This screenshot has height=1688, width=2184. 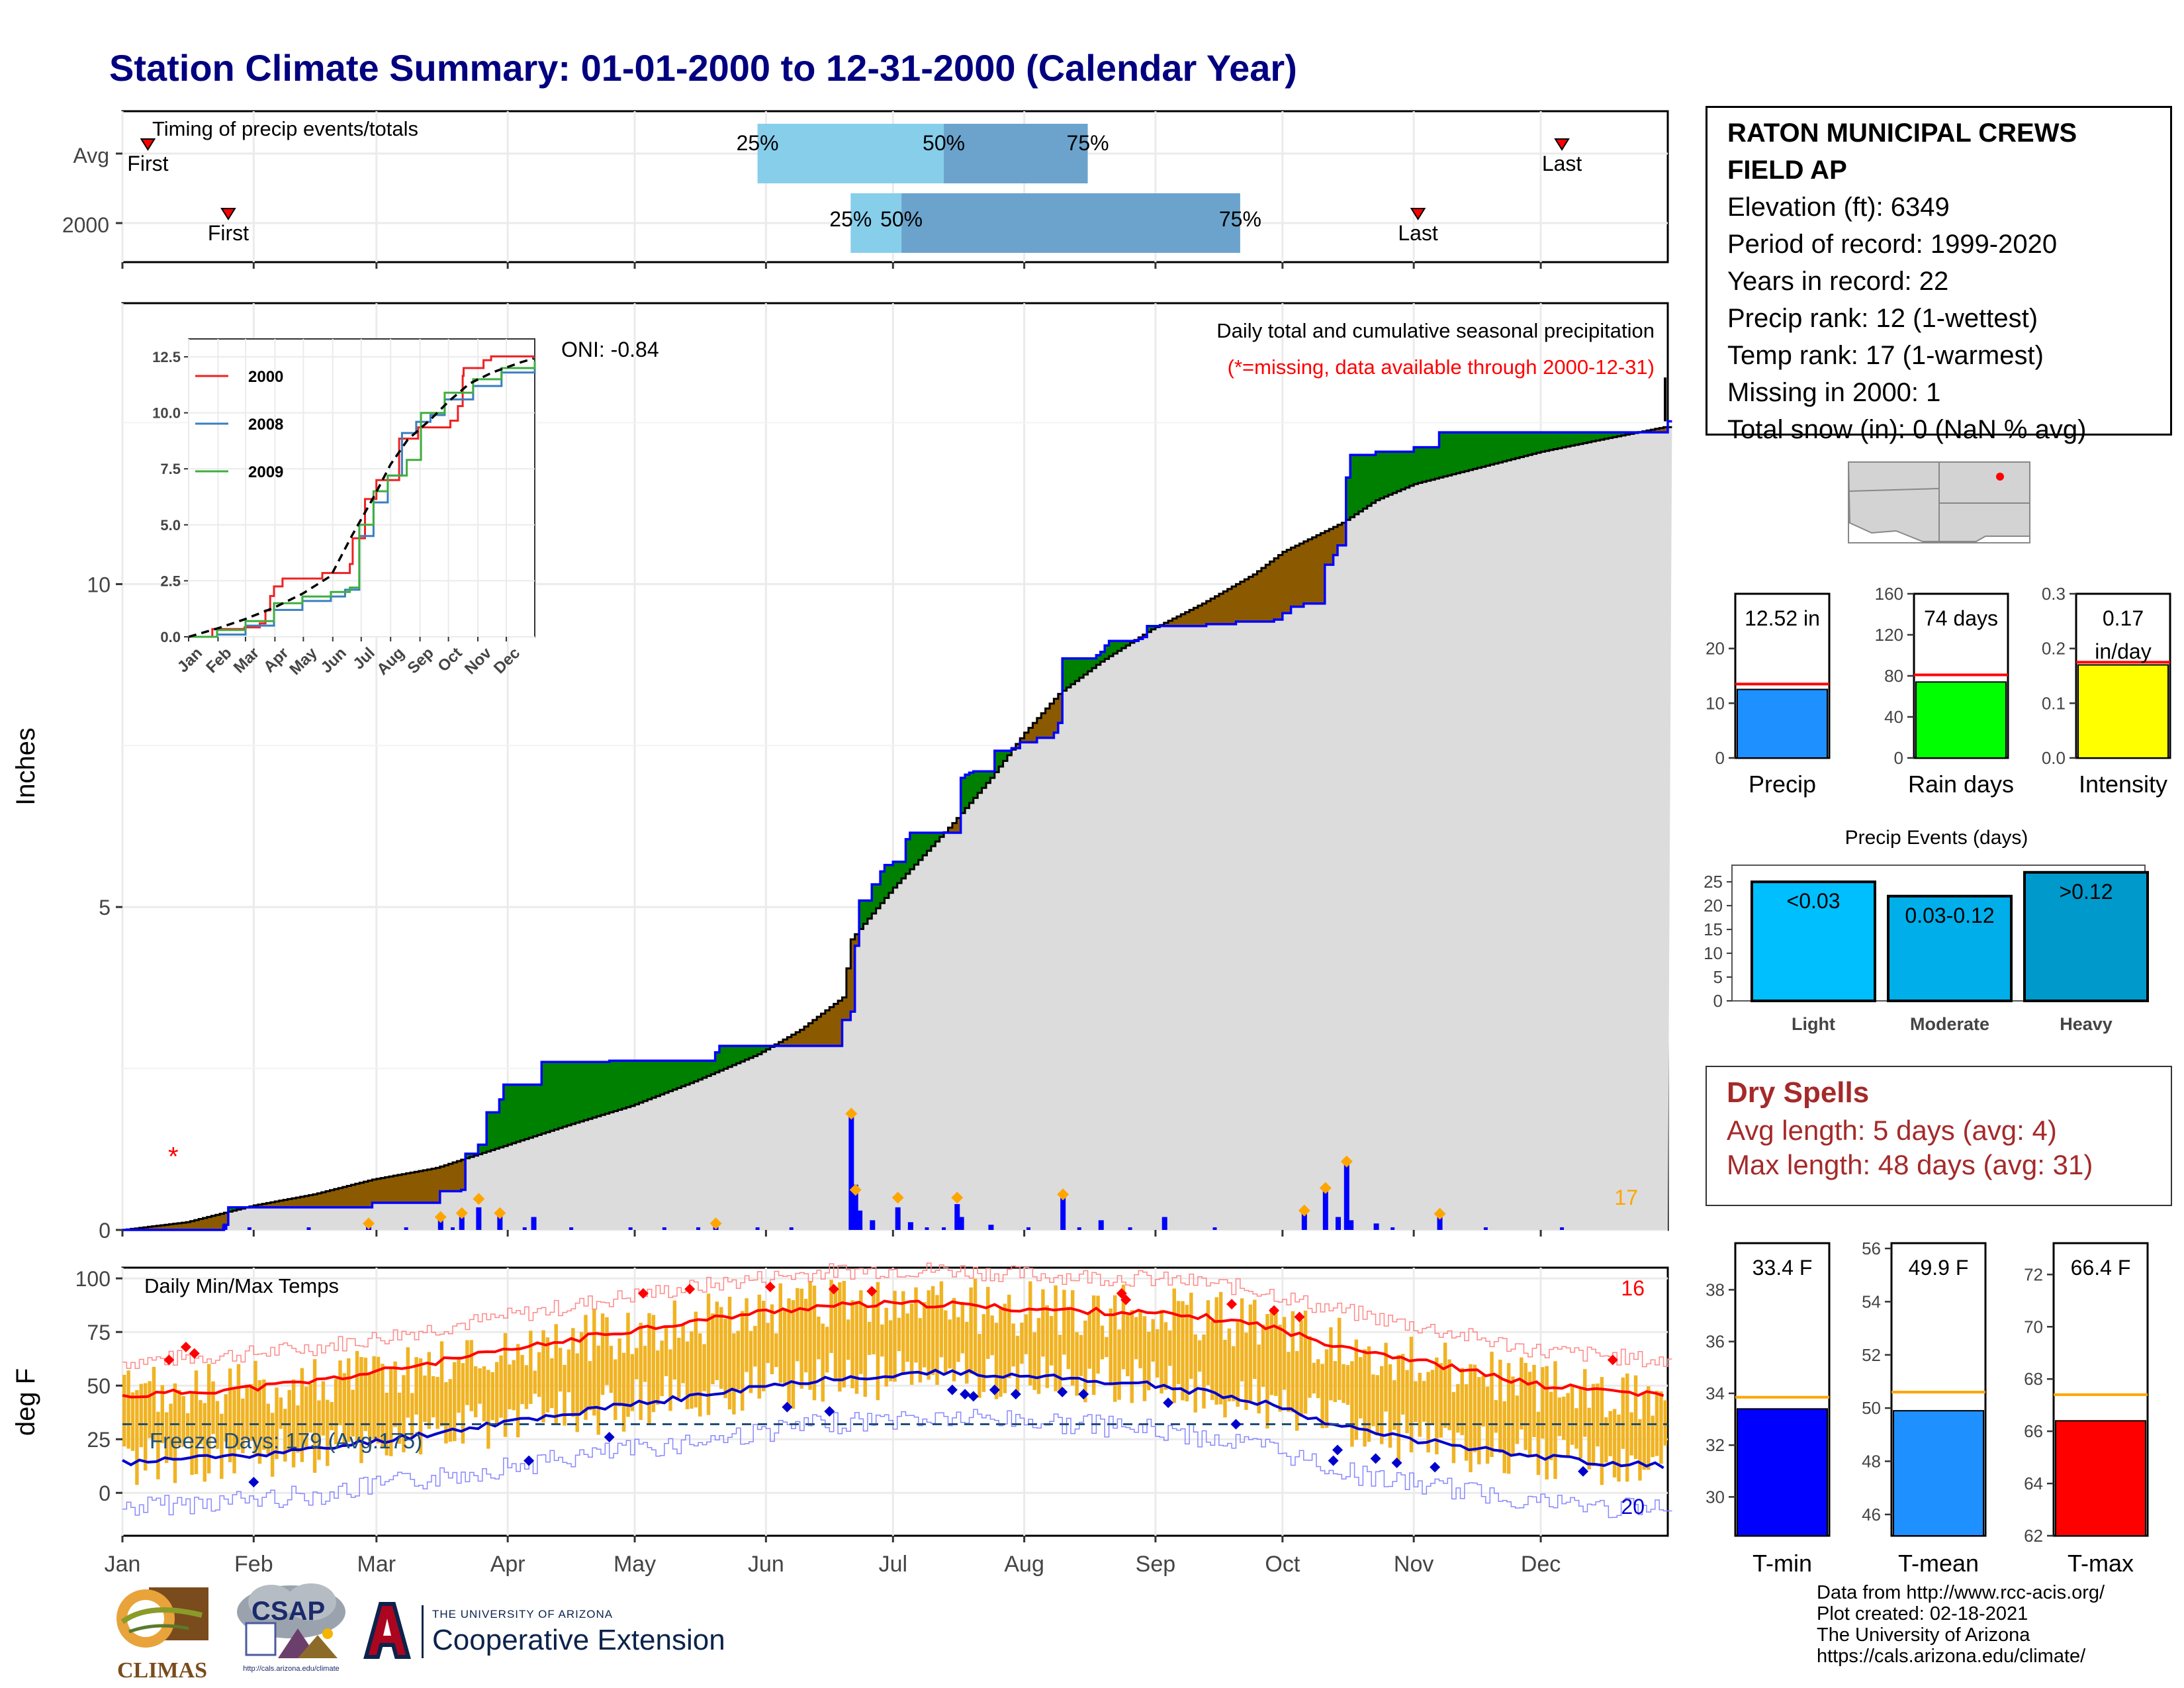 I want to click on station-snow: Total snow (in): 0 (NaN % avg), so click(x=1907, y=429).